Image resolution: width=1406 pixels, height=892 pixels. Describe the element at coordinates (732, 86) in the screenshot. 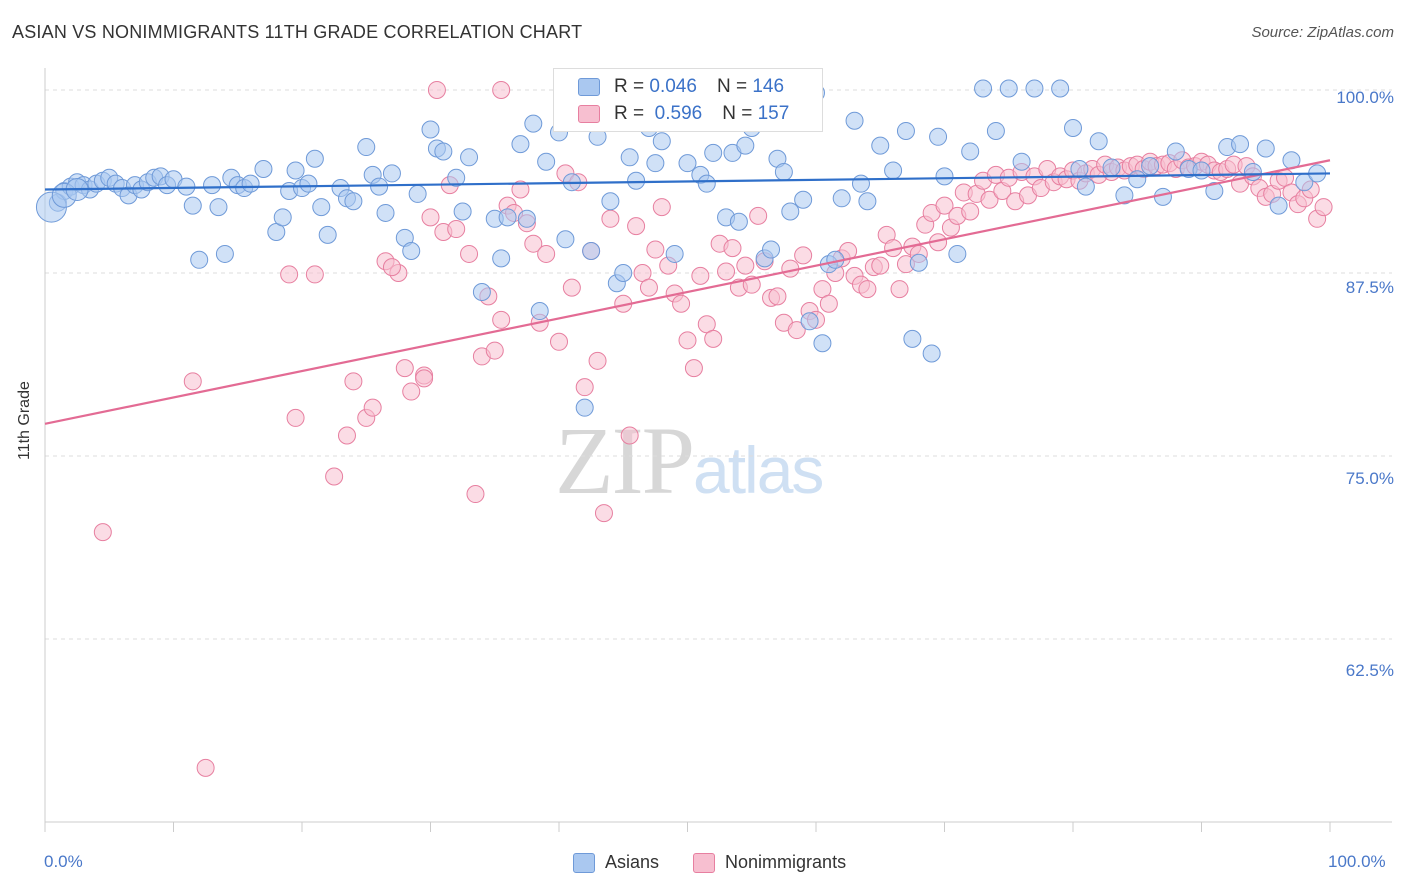

I see `n-label: N =` at that location.